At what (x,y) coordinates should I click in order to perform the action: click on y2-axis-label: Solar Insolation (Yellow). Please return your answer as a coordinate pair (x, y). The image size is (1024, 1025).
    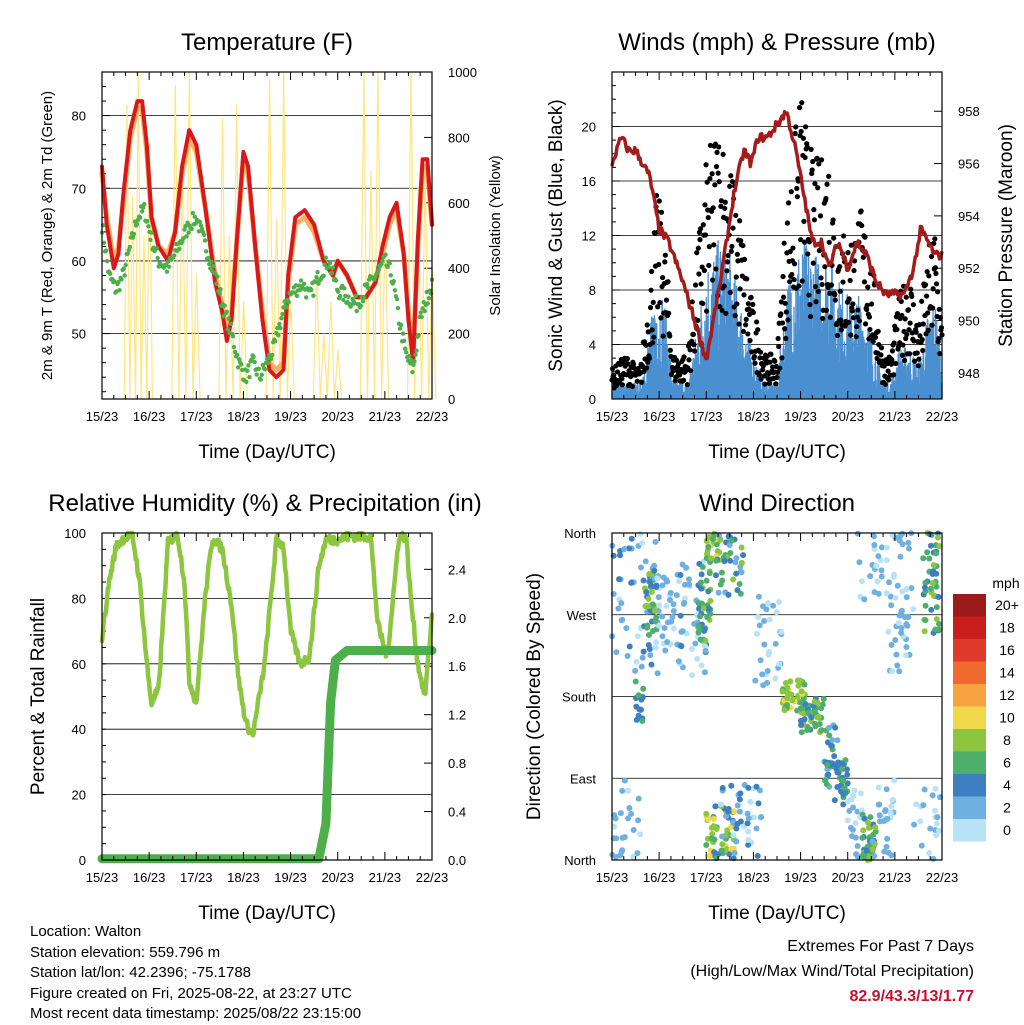
    Looking at the image, I should click on (495, 235).